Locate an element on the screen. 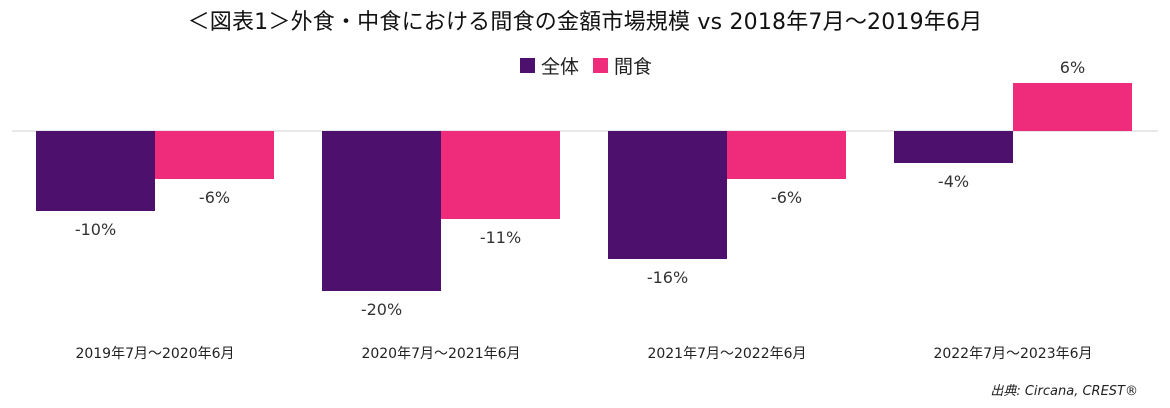  source-note: 出典: Circana, CREST® is located at coordinates (1064, 391).